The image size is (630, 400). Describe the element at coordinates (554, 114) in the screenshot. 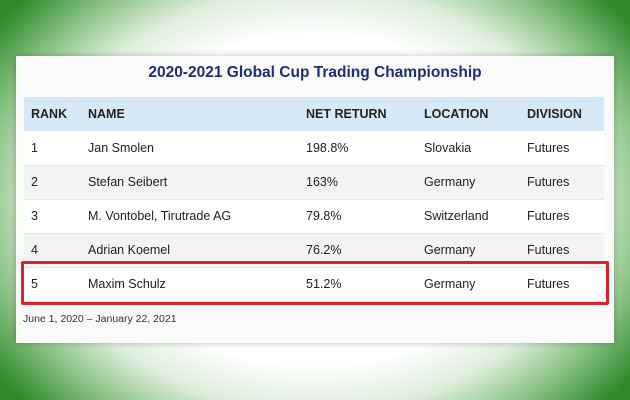

I see `column-header-division: DIVISION` at that location.